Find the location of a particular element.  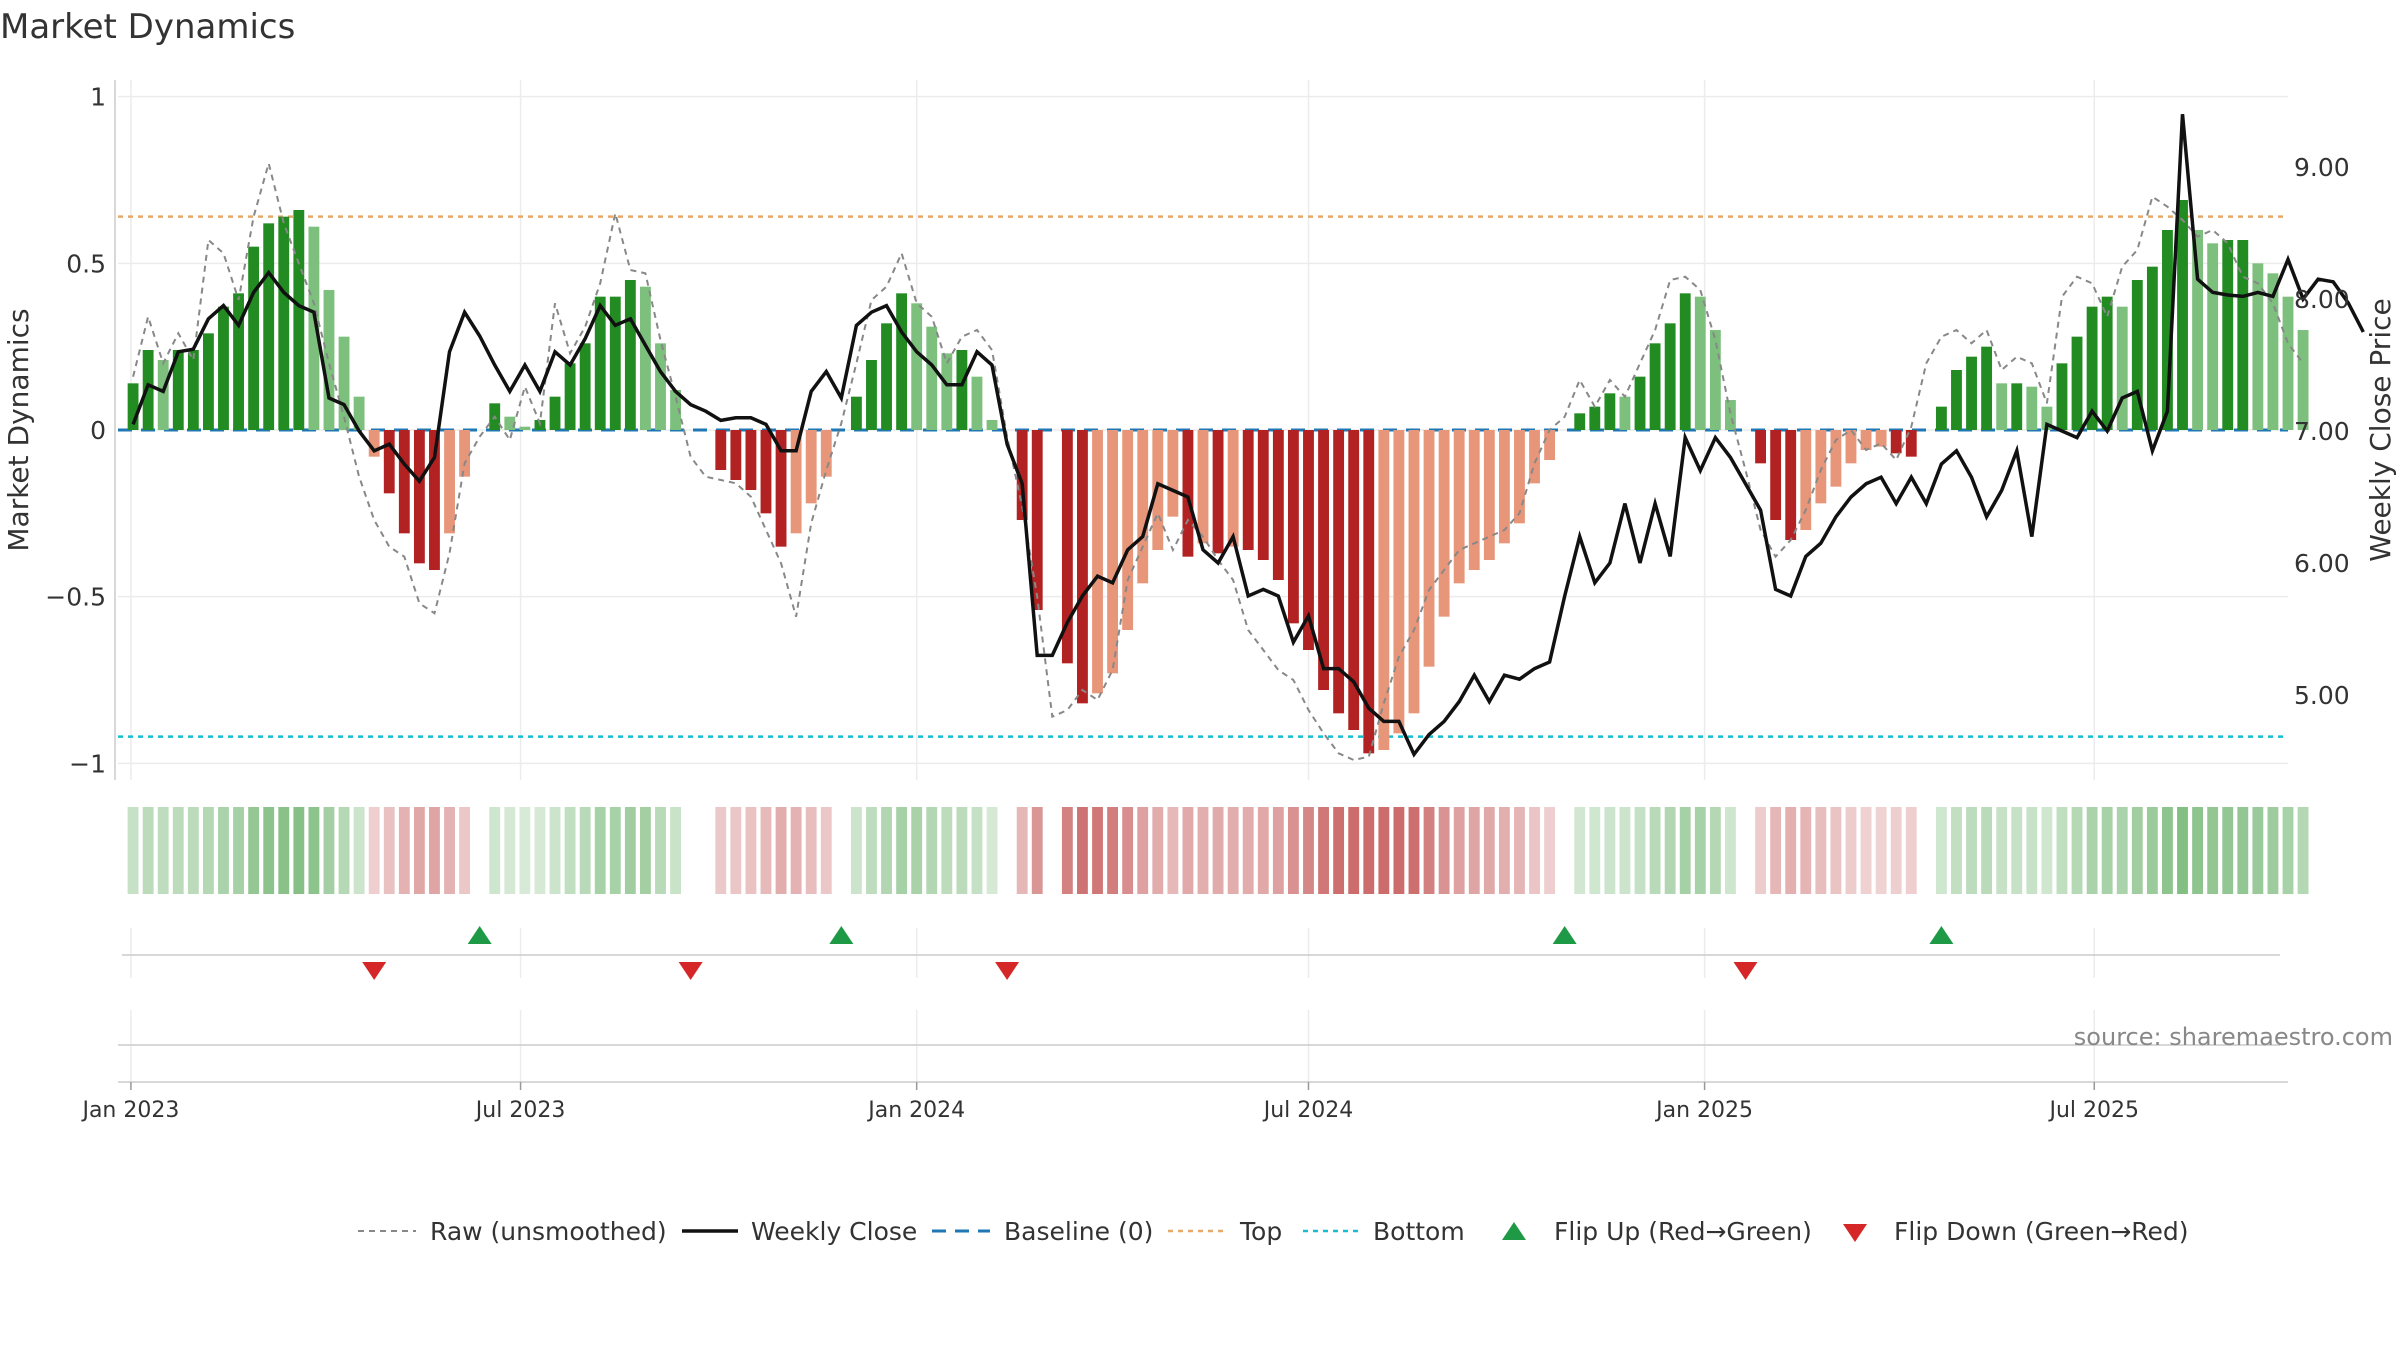

legend-bottom-label: Bottom is located at coordinates (1419, 1231).